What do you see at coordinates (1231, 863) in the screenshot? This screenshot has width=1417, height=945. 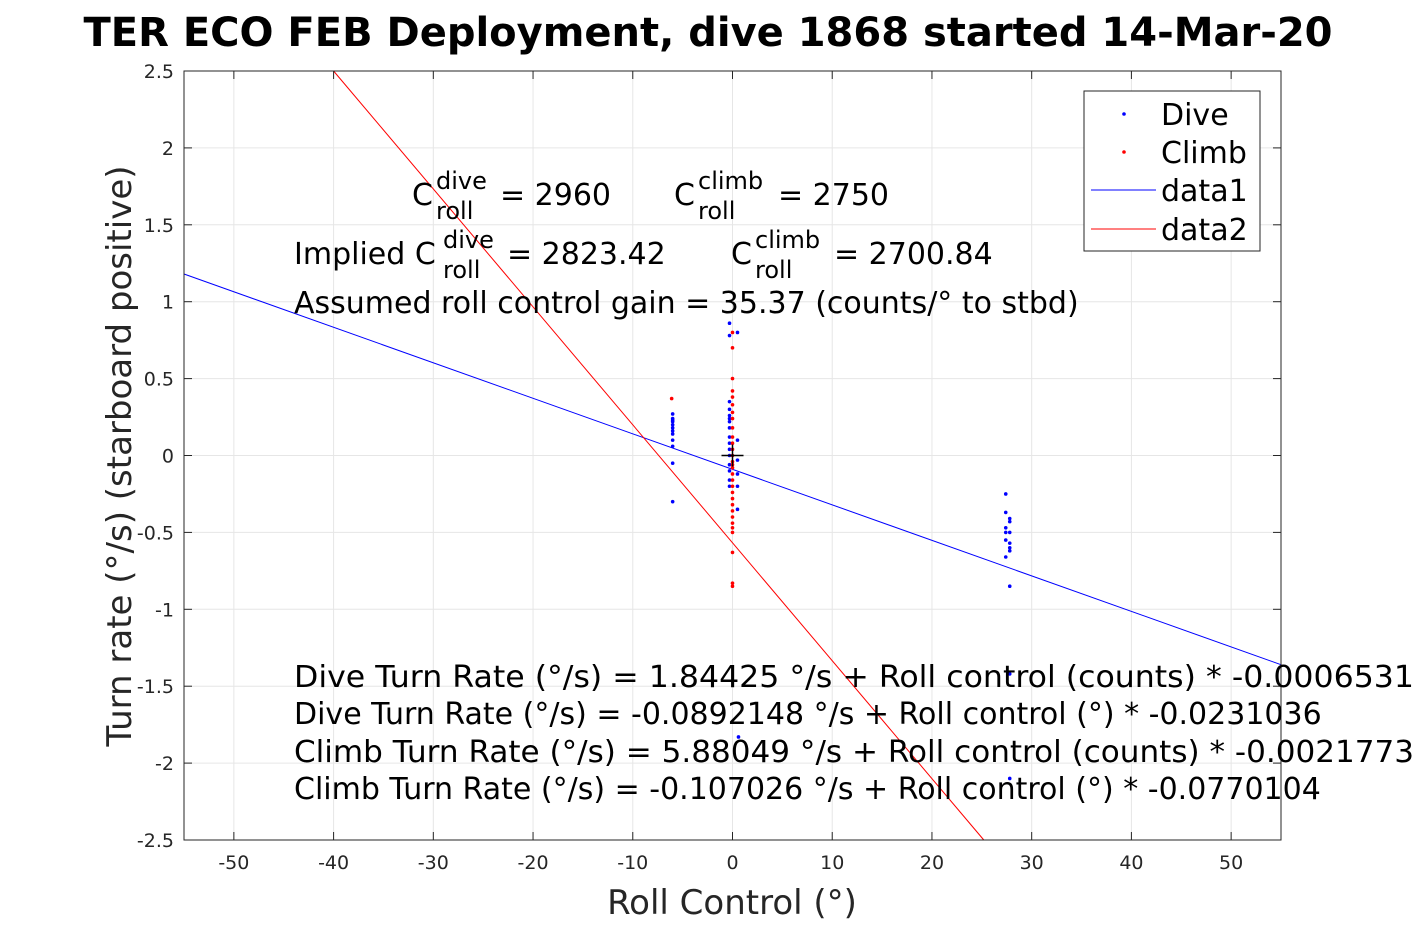 I see `x-tick-label: 50` at bounding box center [1231, 863].